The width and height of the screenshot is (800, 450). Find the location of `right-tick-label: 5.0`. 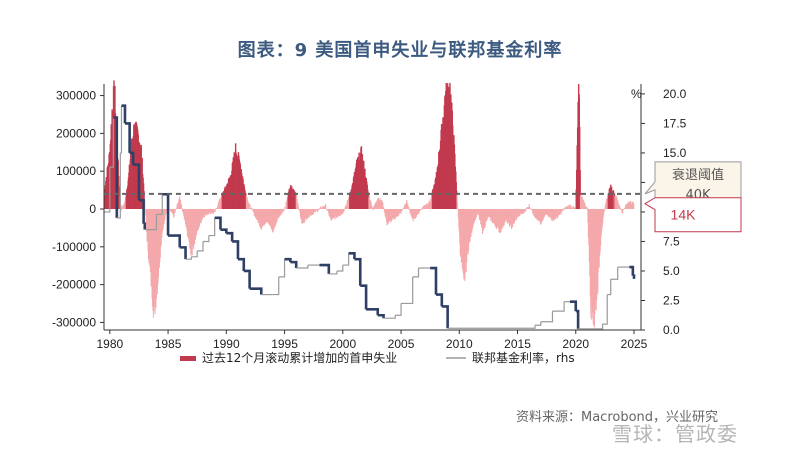

right-tick-label: 5.0 is located at coordinates (671, 271).